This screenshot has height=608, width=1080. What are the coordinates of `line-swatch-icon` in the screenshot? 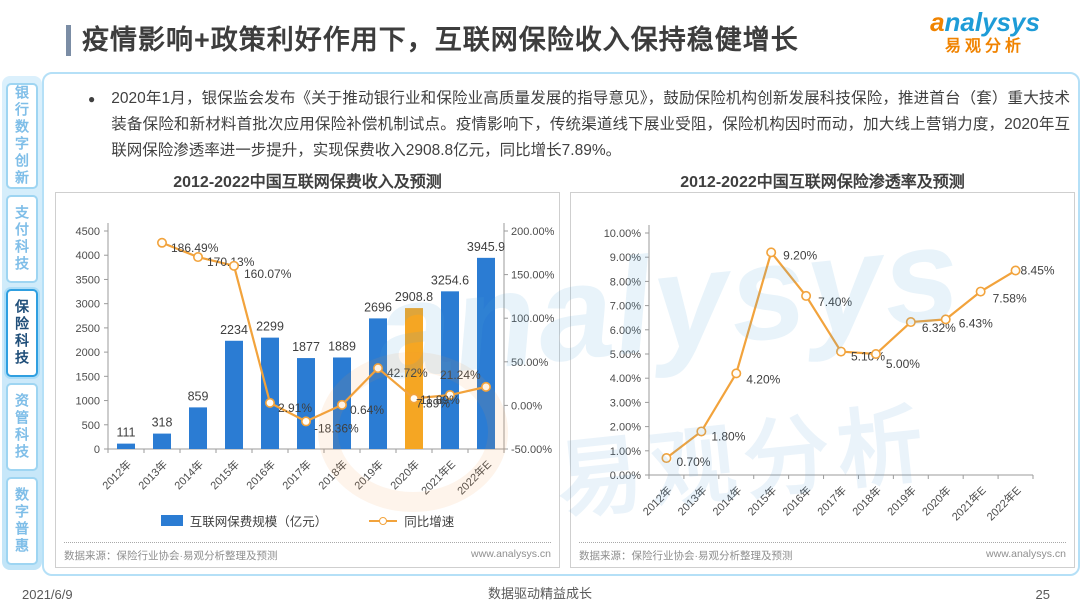 It's located at (383, 520).